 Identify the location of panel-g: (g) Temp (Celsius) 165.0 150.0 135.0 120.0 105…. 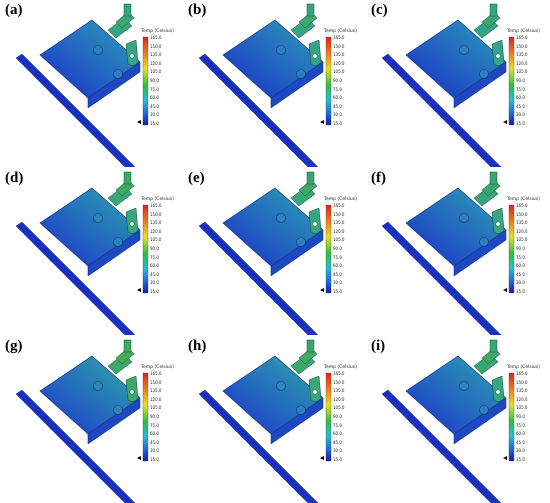
(91, 419).